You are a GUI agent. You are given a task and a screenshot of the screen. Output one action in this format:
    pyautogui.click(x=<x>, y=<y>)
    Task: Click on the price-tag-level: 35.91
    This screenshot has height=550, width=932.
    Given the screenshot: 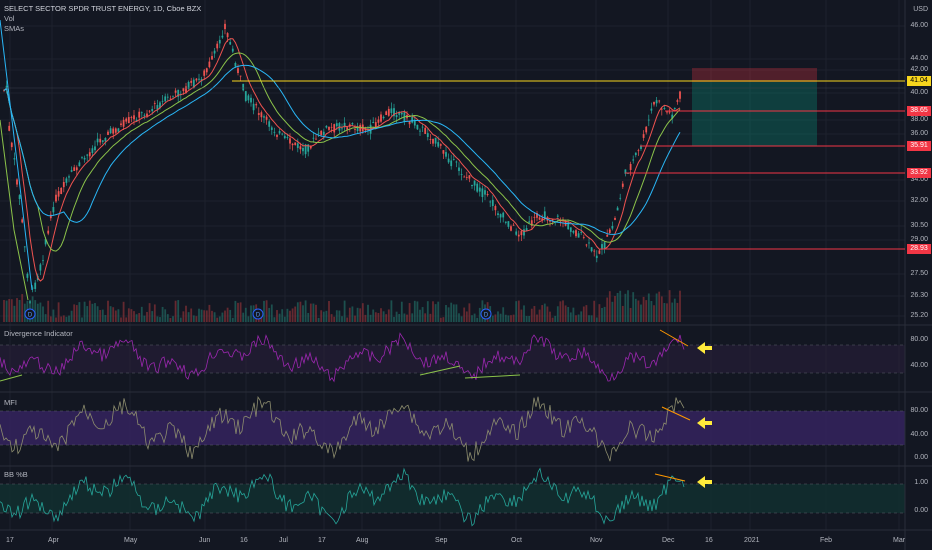 What is the action you would take?
    pyautogui.click(x=919, y=146)
    